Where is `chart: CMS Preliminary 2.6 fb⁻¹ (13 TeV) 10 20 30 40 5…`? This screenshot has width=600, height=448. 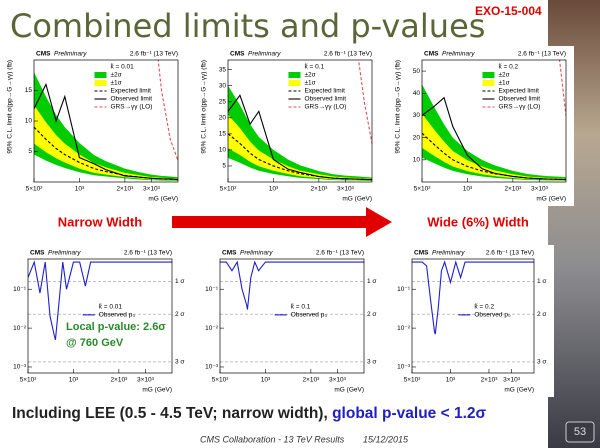 chart: CMS Preliminary 2.6 fb⁻¹ (13 TeV) 10 20 30 40 5… is located at coordinates (483, 126).